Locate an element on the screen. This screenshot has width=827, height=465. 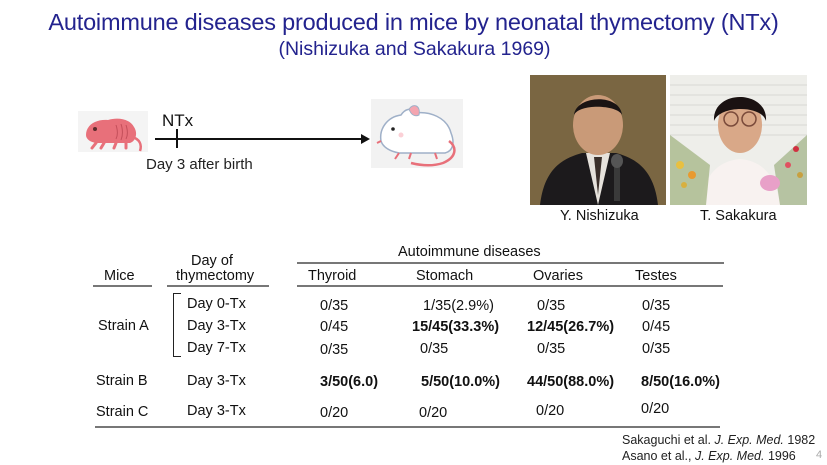
adult-mouse-image is located at coordinates (417, 133).